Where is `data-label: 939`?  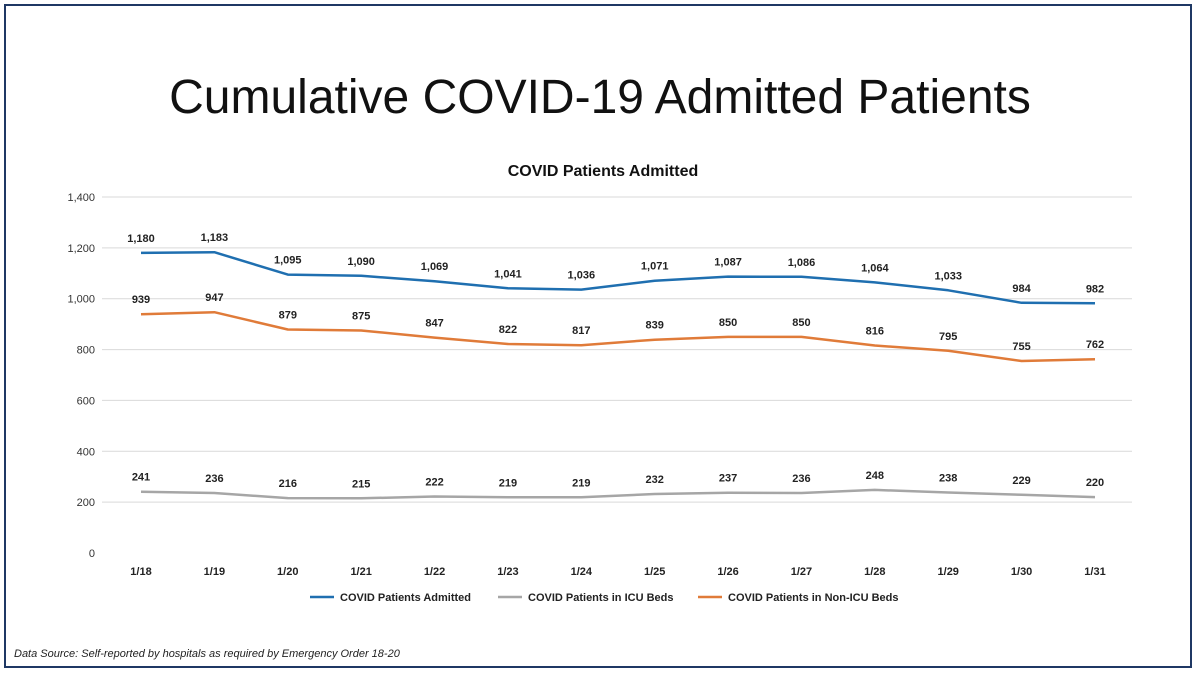
data-label: 939 is located at coordinates (141, 300).